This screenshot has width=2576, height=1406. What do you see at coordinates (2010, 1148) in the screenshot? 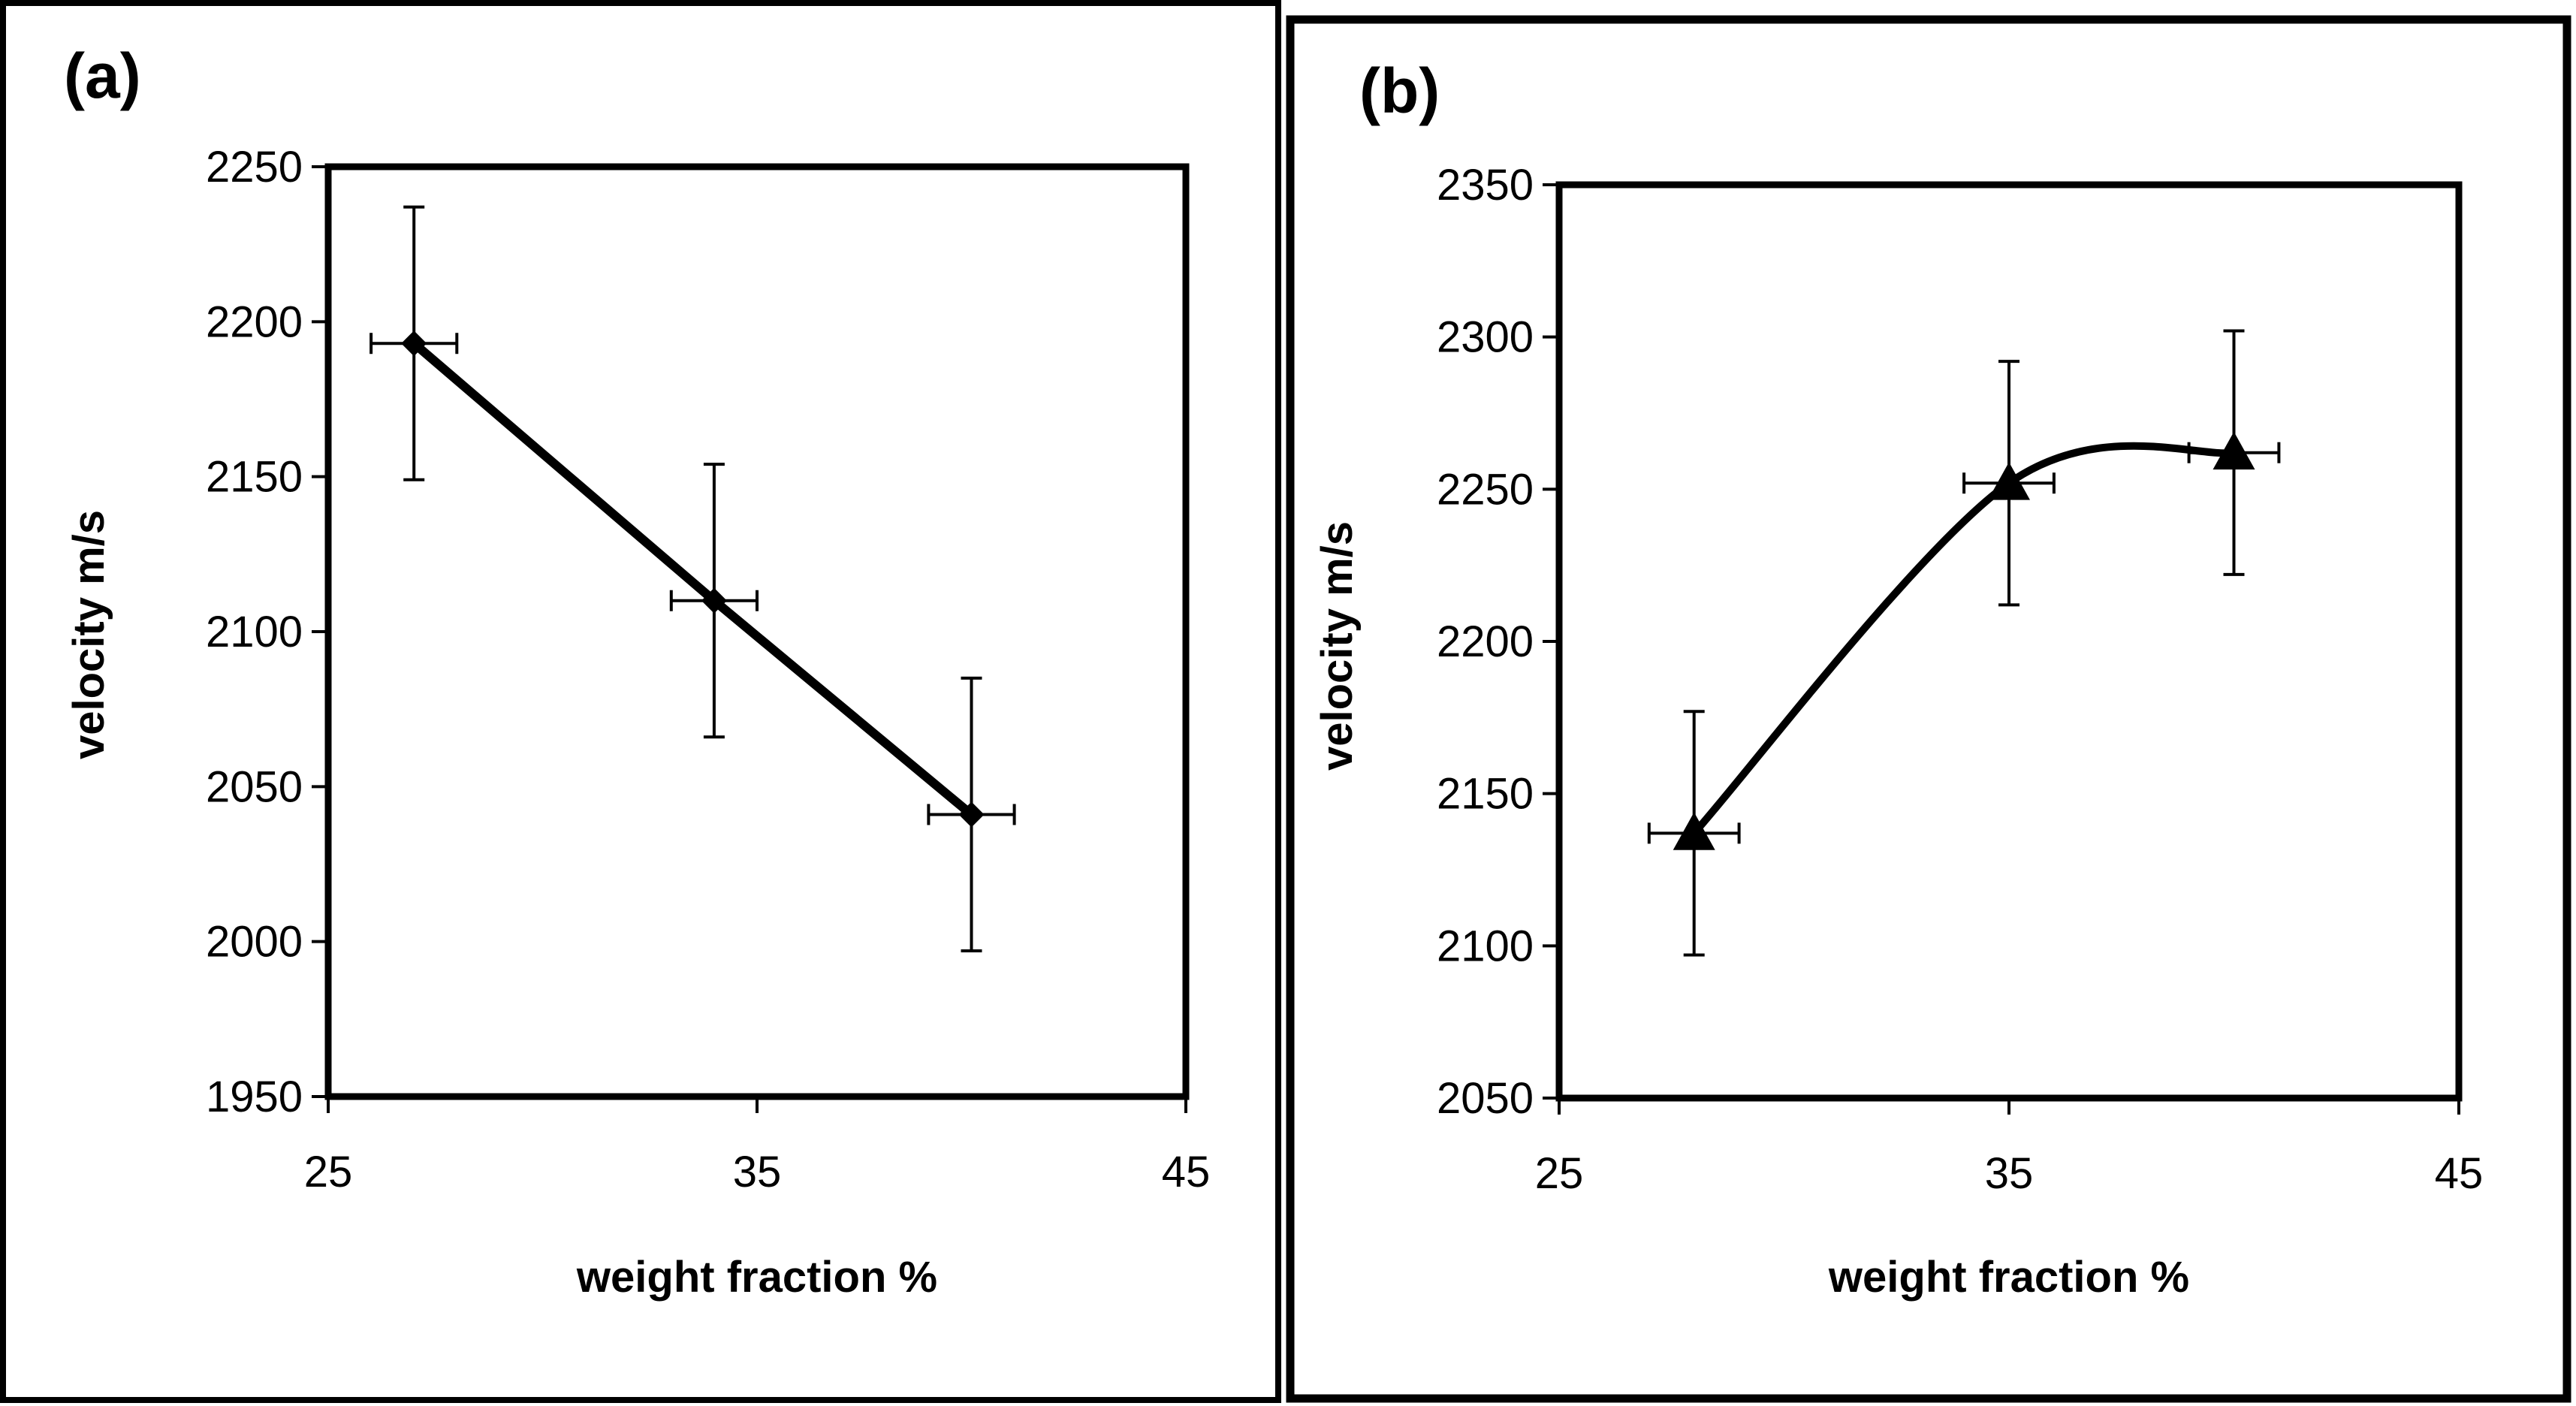
I see `chart-b-x-ticks: 25 35 45` at bounding box center [2010, 1148].